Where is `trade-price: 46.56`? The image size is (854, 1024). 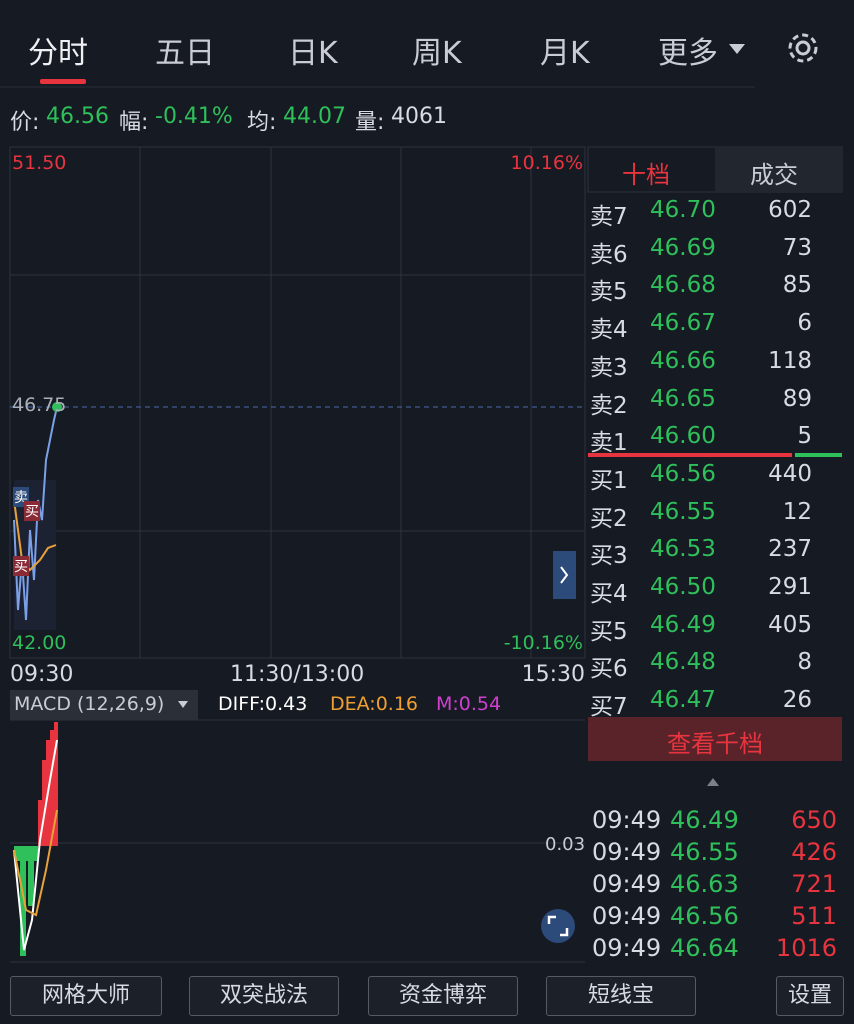 trade-price: 46.56 is located at coordinates (704, 916).